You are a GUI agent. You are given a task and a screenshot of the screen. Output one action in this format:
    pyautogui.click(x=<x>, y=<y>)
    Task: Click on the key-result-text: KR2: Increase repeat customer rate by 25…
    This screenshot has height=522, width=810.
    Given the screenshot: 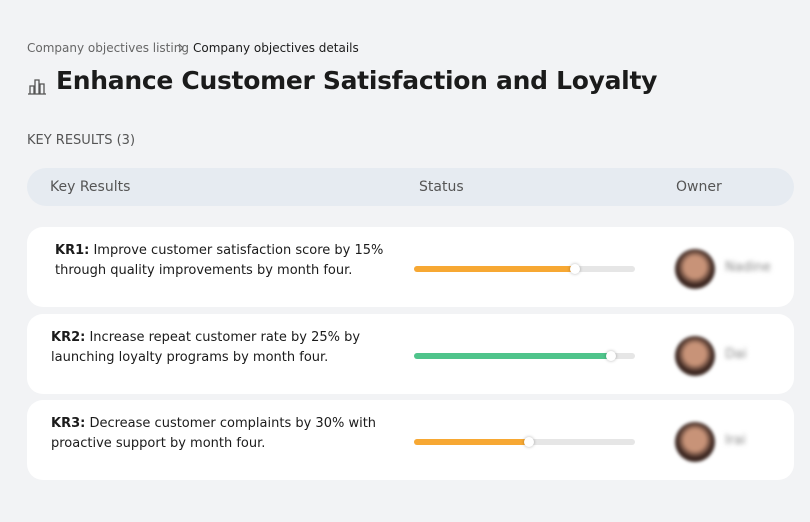 What is the action you would take?
    pyautogui.click(x=216, y=348)
    